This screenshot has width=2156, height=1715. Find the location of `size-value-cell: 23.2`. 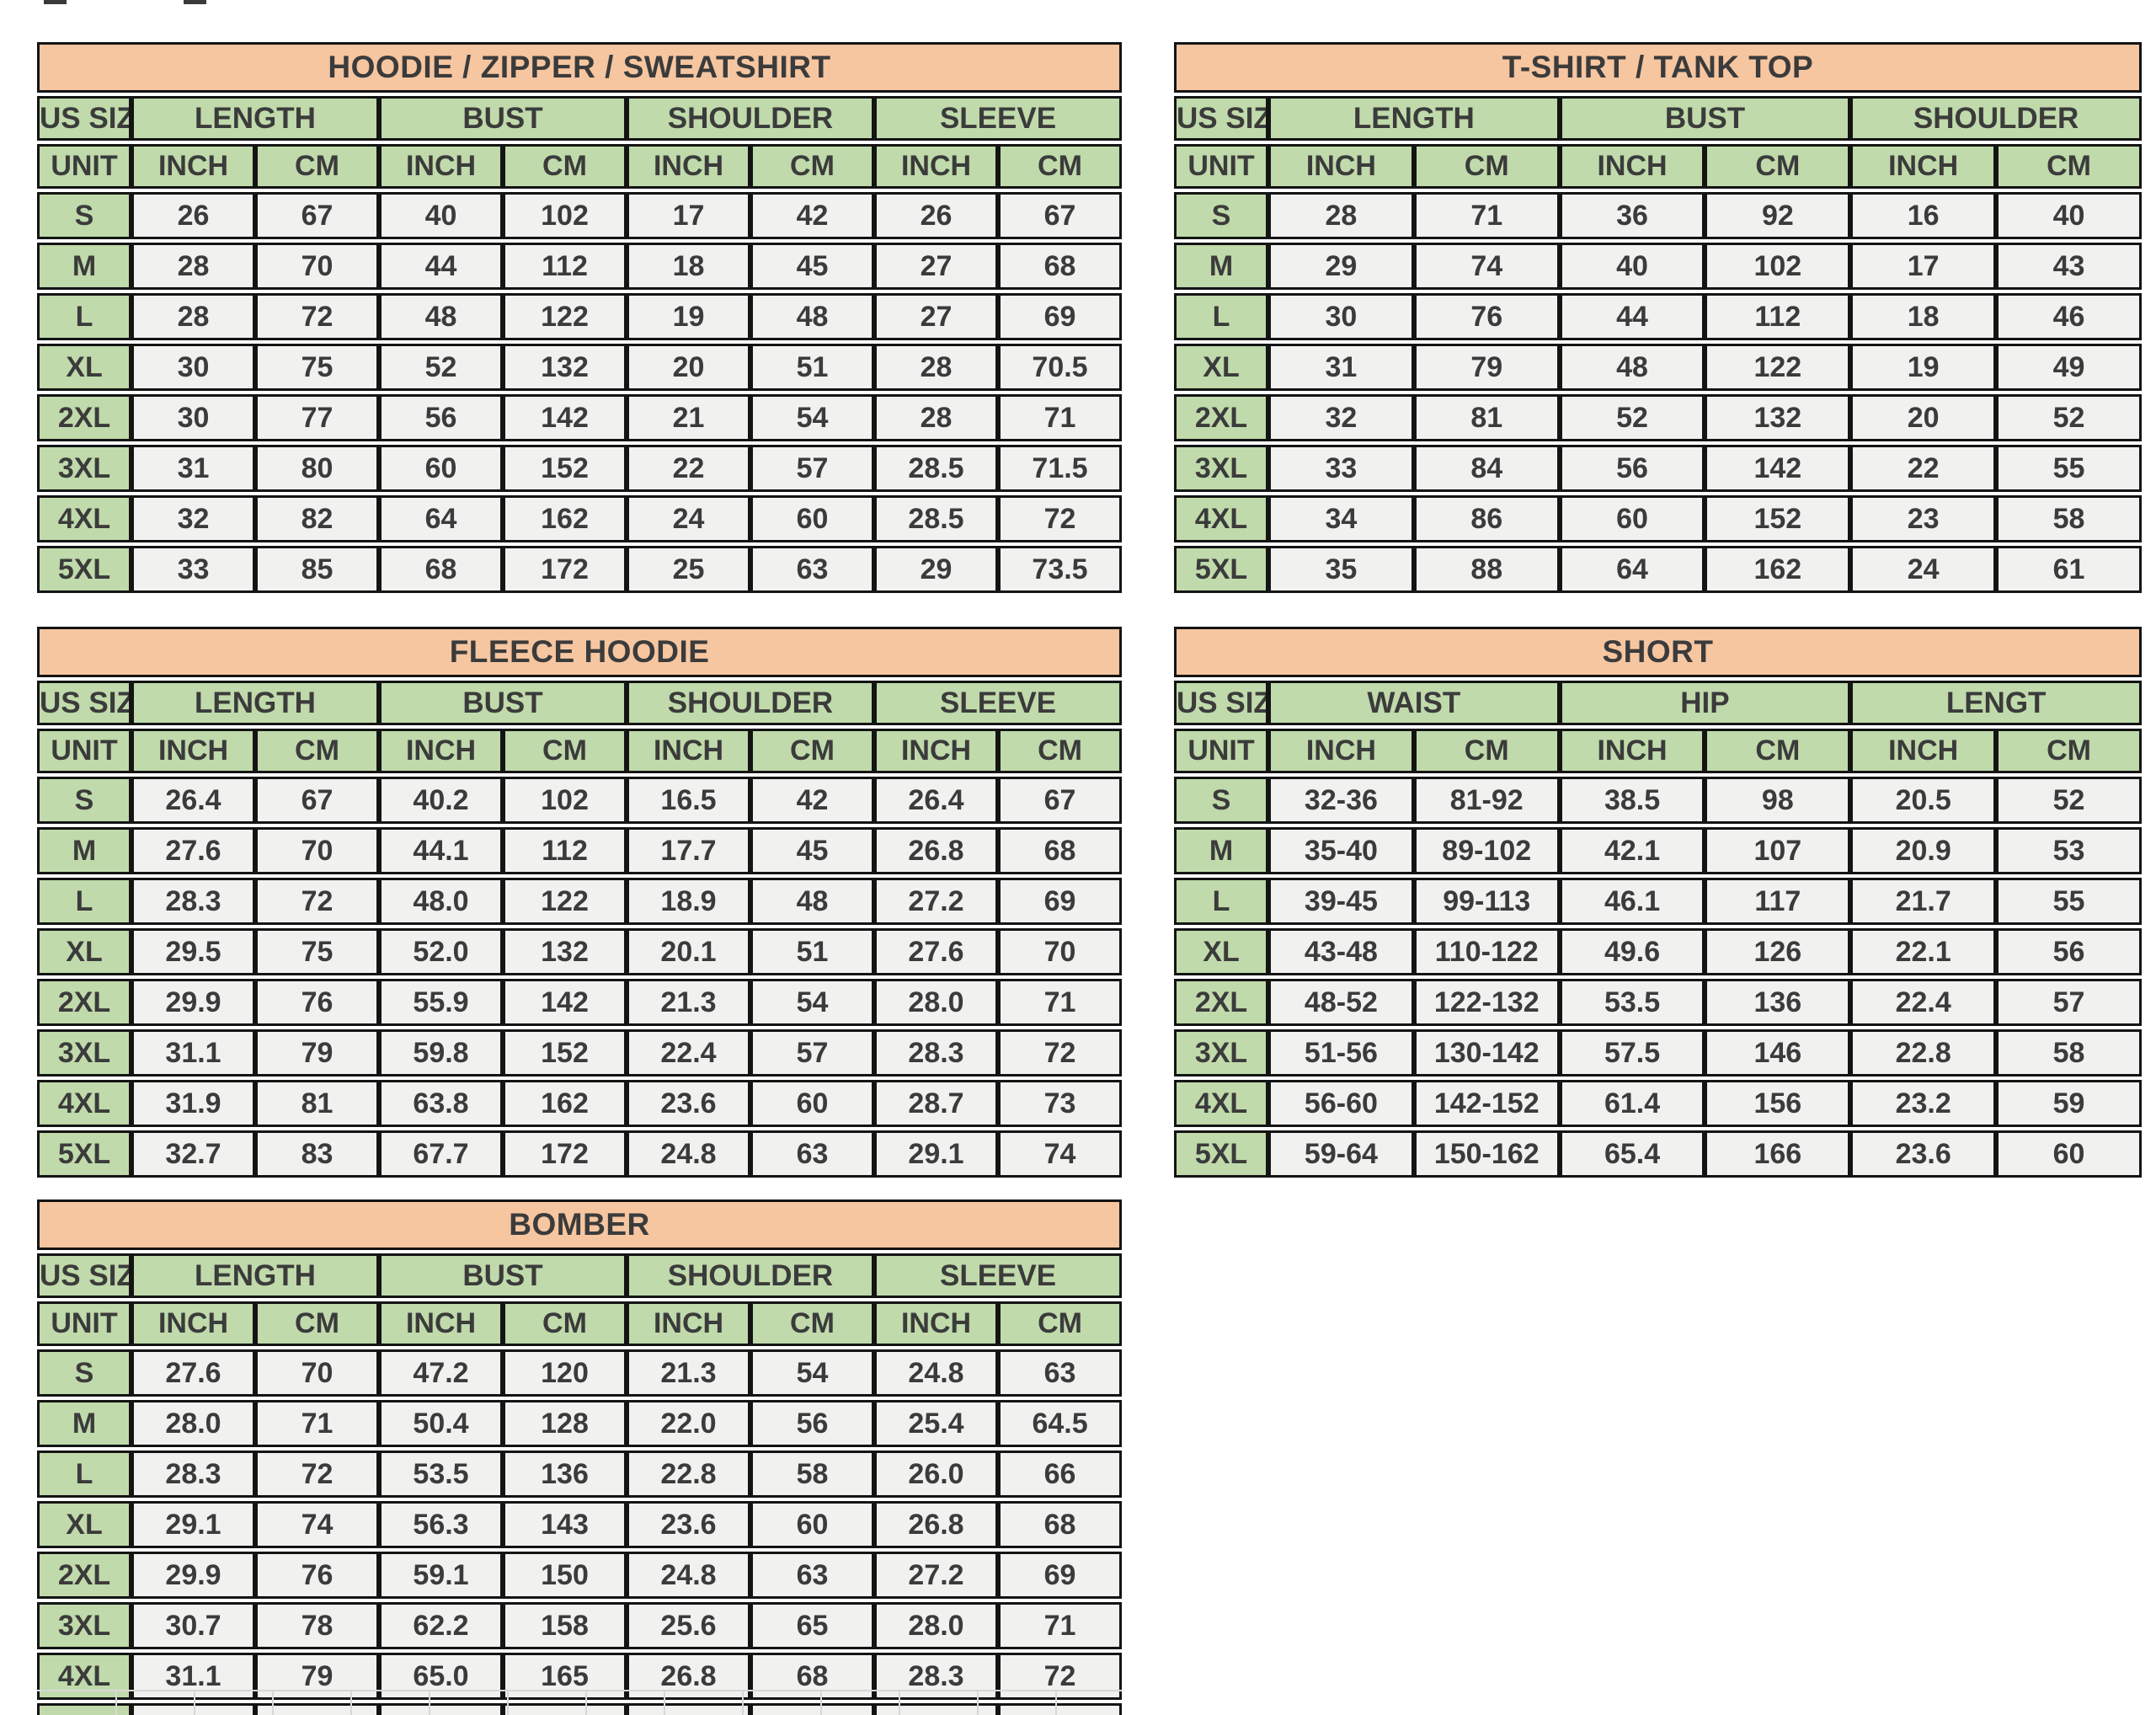

size-value-cell: 23.2 is located at coordinates (1923, 1103).